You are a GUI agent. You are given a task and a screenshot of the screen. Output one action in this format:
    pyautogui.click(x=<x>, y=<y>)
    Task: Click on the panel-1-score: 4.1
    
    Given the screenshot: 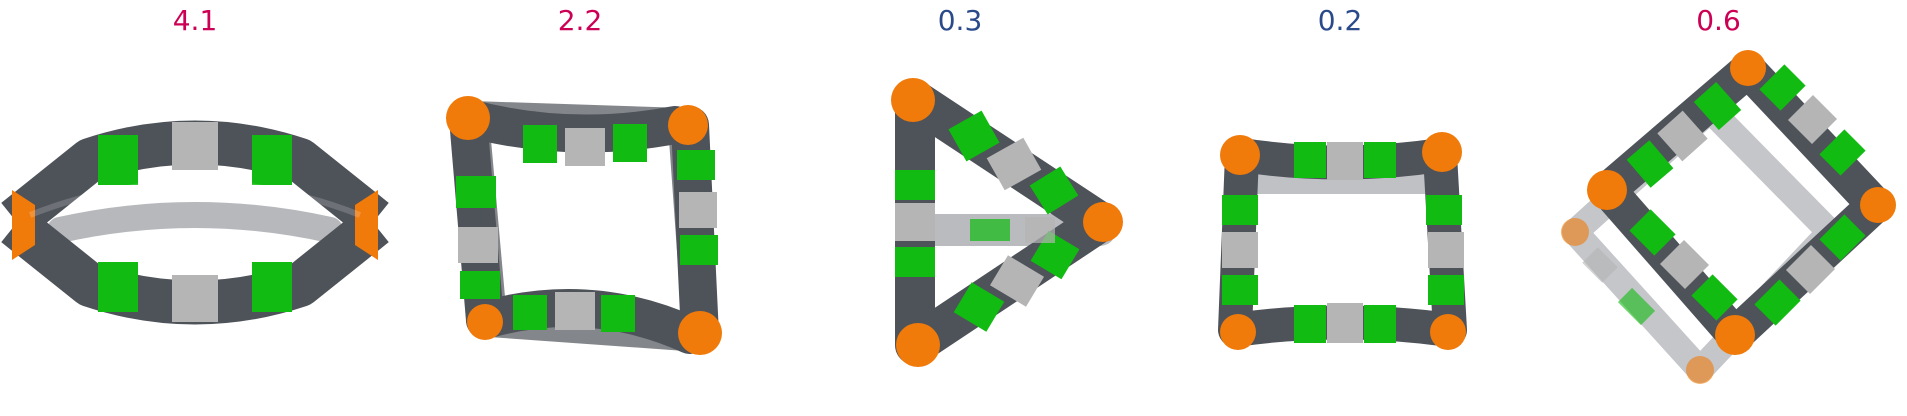 What is the action you would take?
    pyautogui.click(x=195, y=20)
    